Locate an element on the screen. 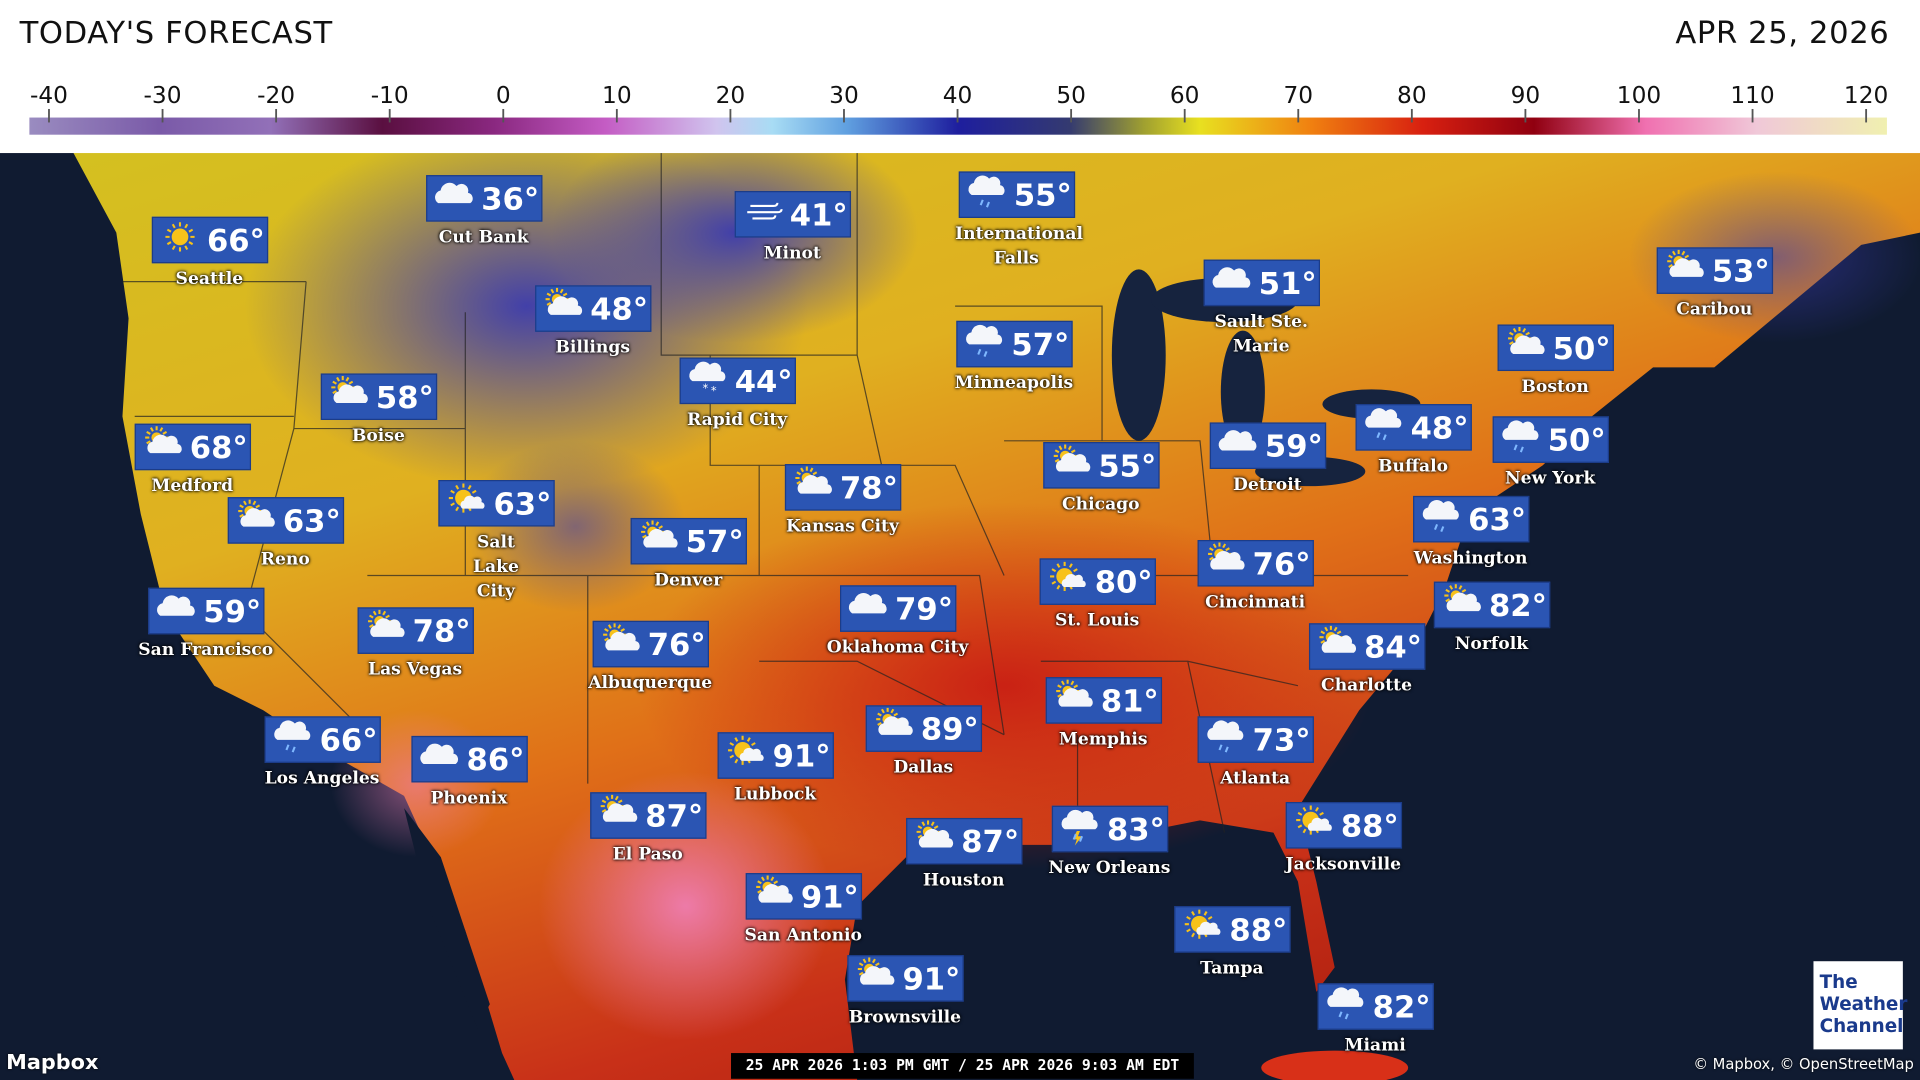 The image size is (1920, 1080). forecast-box: 73° is located at coordinates (1255, 739).